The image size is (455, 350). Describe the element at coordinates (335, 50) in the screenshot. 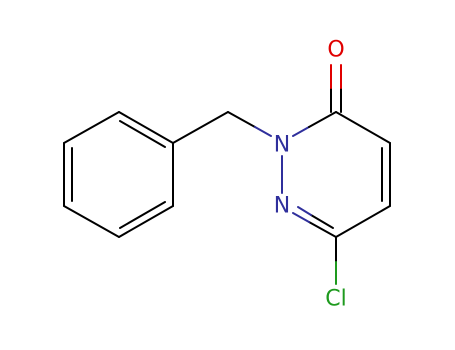

I see `atom-label: O` at that location.